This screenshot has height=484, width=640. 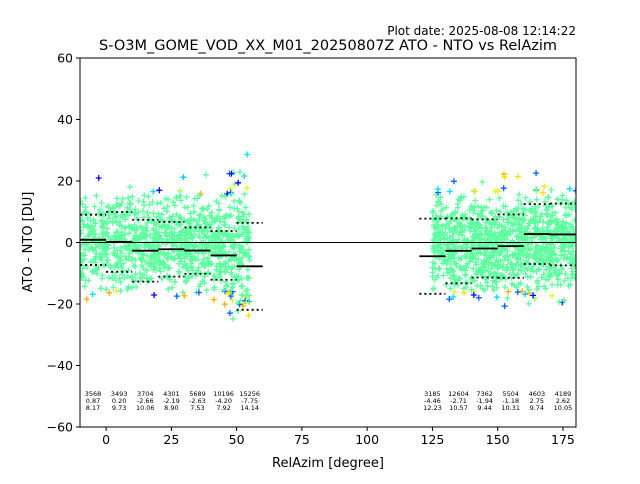 I want to click on bin-std-label: 8.90, so click(x=171, y=408).